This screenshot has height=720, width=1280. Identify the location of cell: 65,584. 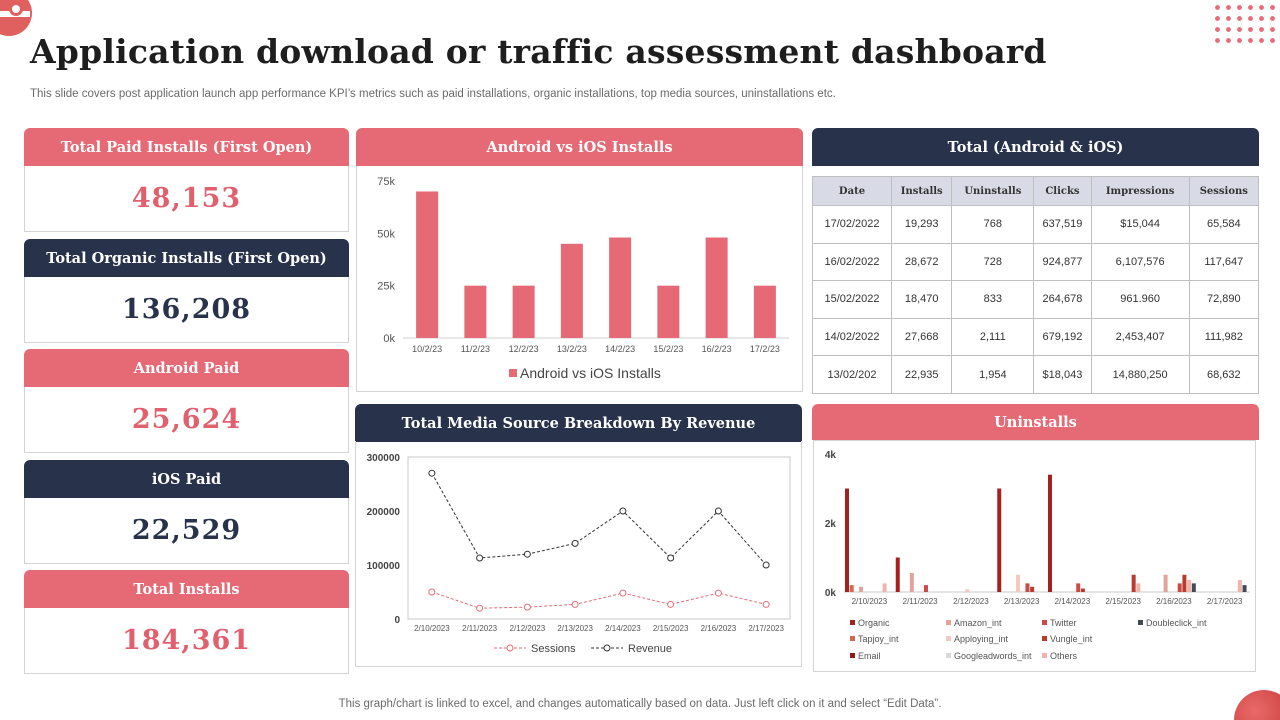
(1224, 224).